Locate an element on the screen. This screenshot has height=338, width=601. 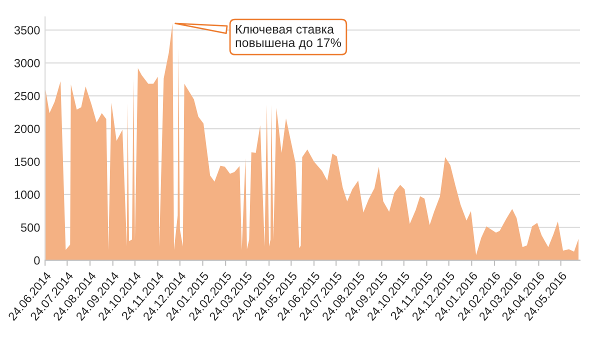
y-tick-label: 3000 is located at coordinates (27, 63).